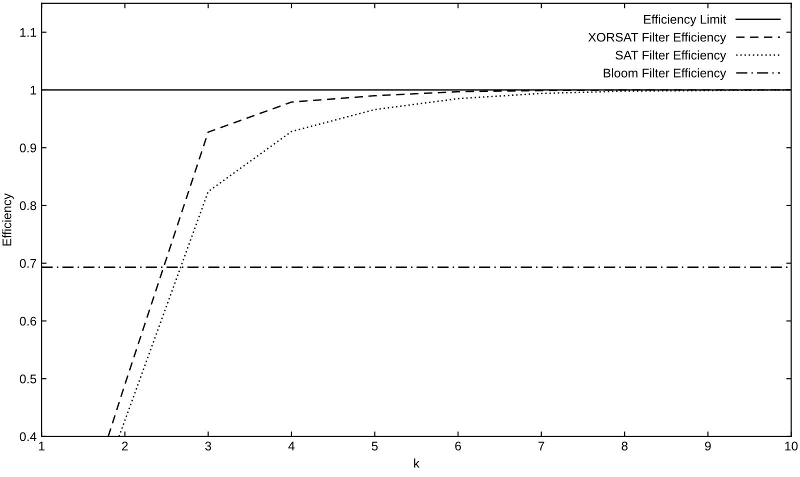 The width and height of the screenshot is (800, 477). I want to click on y-tick-label: 0.6, so click(28, 321).